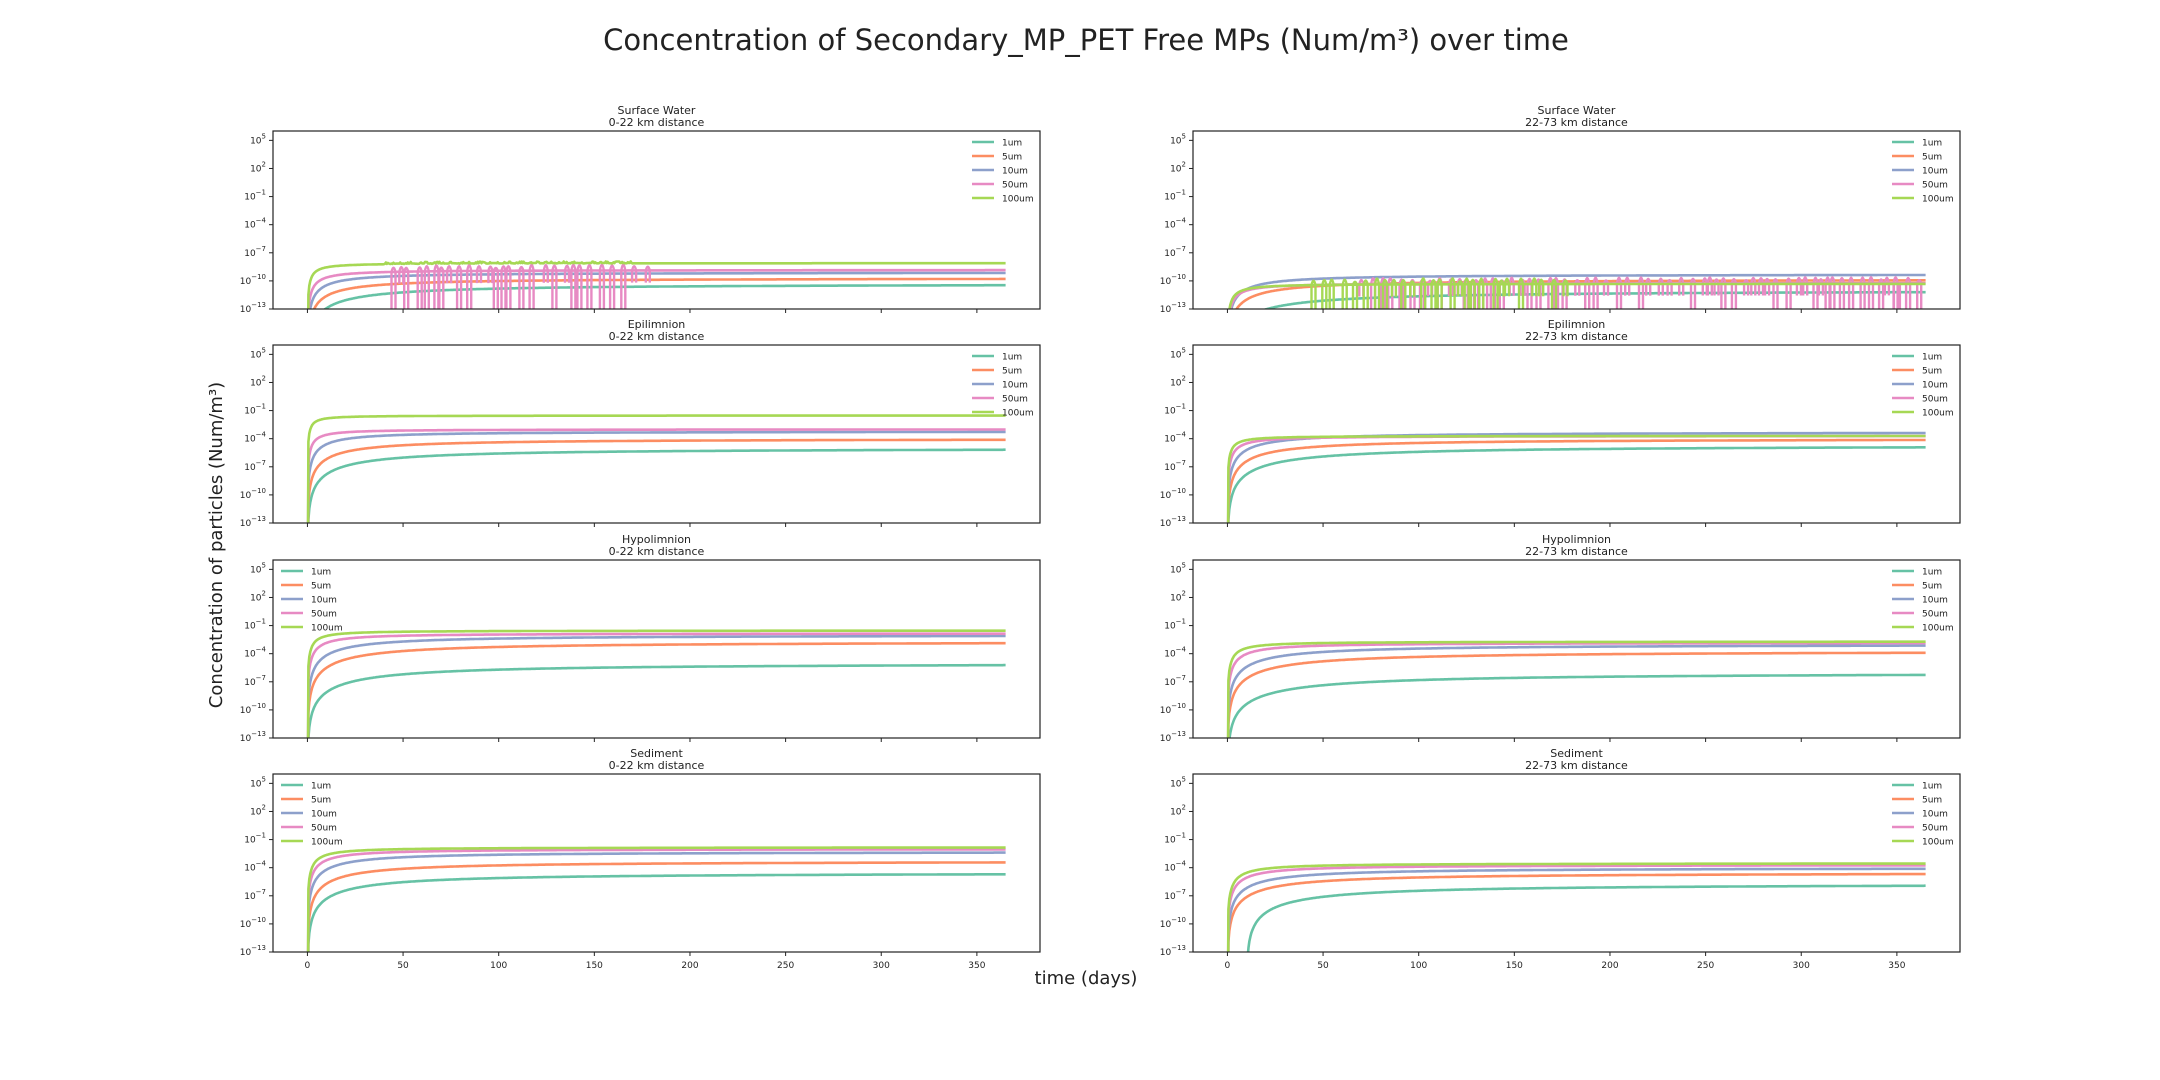 The width and height of the screenshot is (2160, 1080). Describe the element at coordinates (1418, 966) in the screenshot. I see `x-tick-label: 100` at that location.